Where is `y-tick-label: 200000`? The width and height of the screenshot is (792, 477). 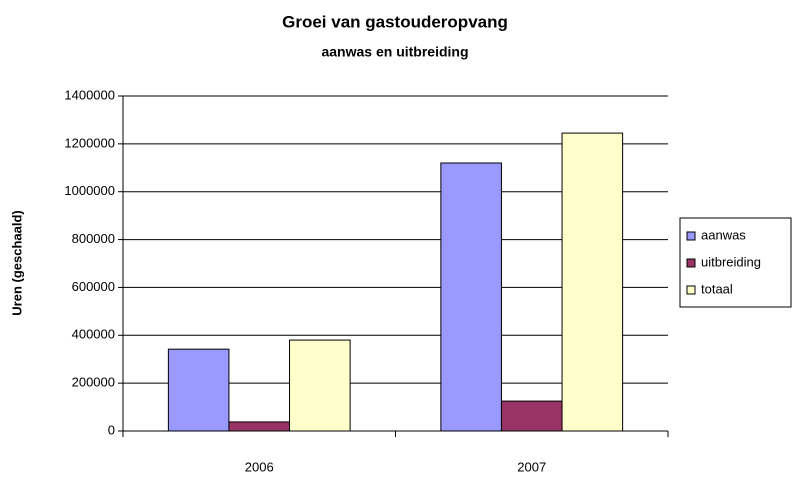
y-tick-label: 200000 is located at coordinates (93, 382).